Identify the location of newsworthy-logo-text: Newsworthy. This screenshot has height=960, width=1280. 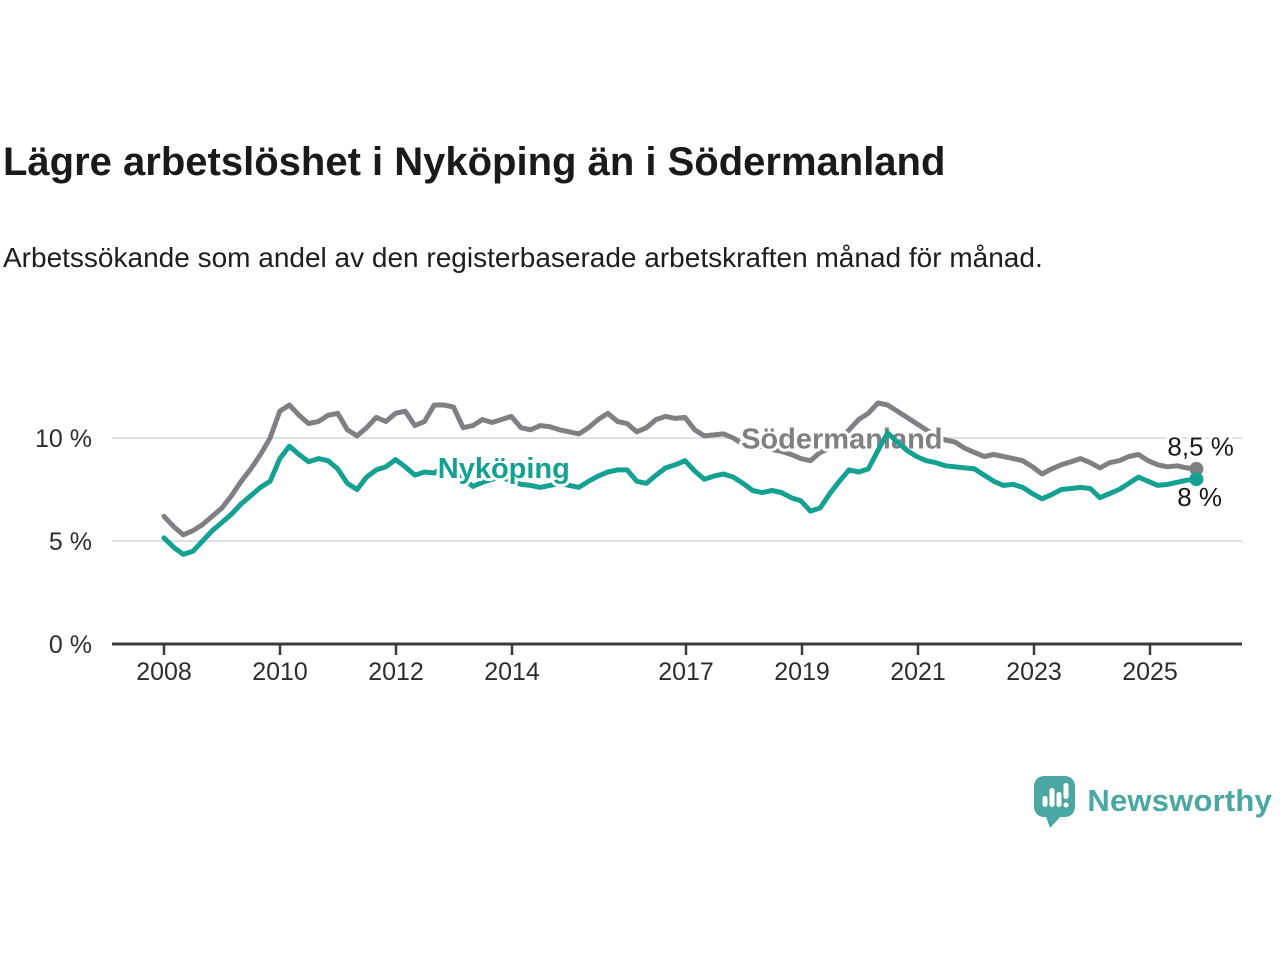
(1179, 800).